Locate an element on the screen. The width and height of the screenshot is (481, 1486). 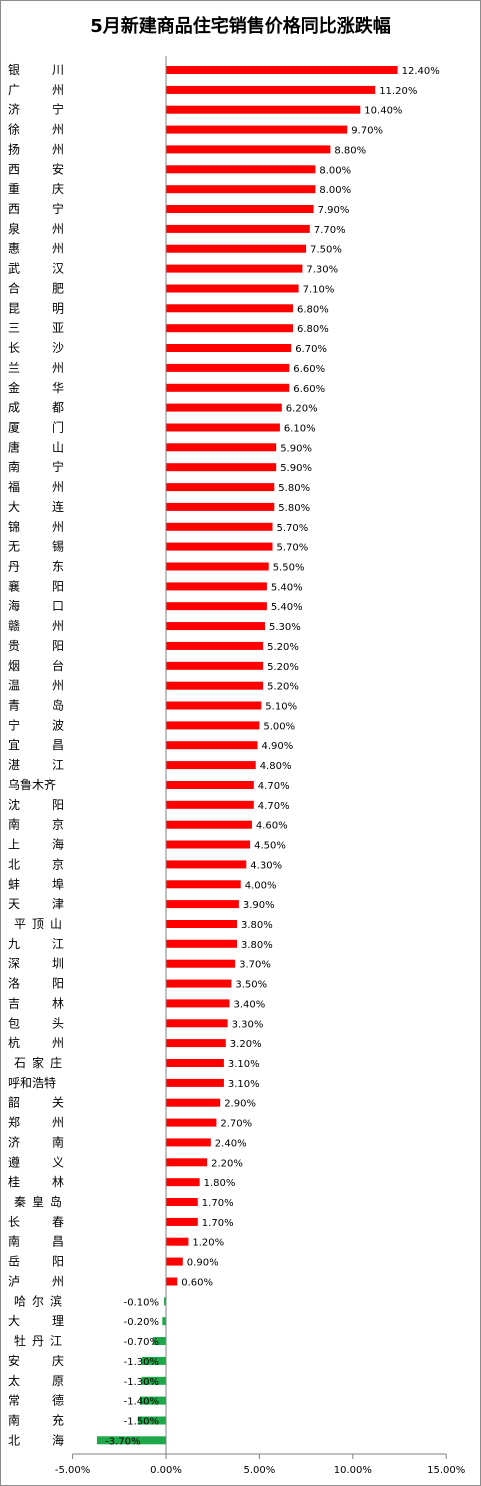
data-label: 0.90% is located at coordinates (203, 1263).